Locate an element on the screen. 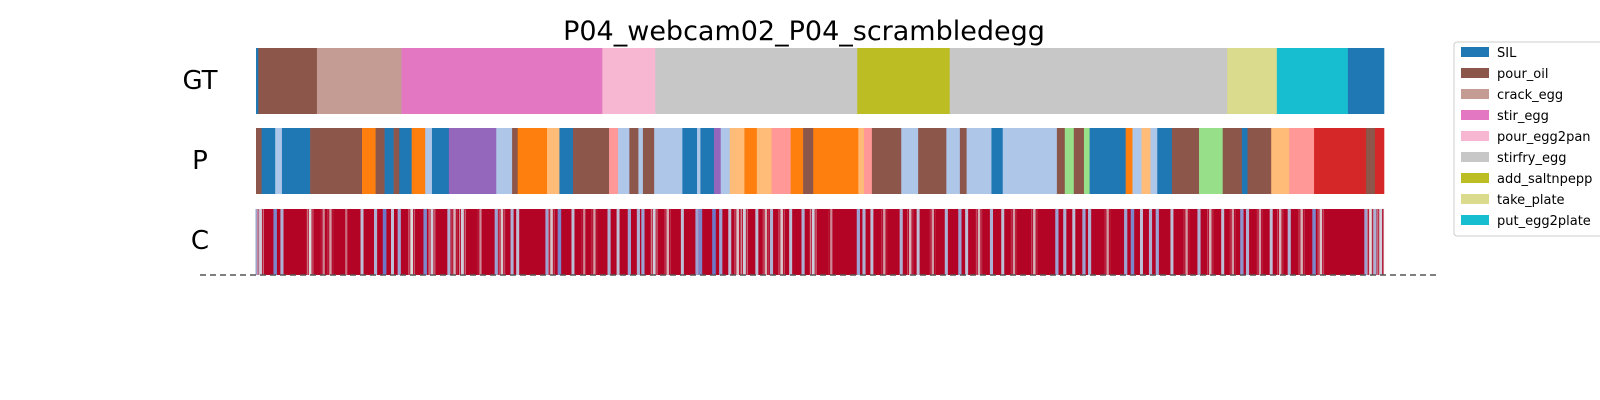  row-label-p: P is located at coordinates (200, 161).